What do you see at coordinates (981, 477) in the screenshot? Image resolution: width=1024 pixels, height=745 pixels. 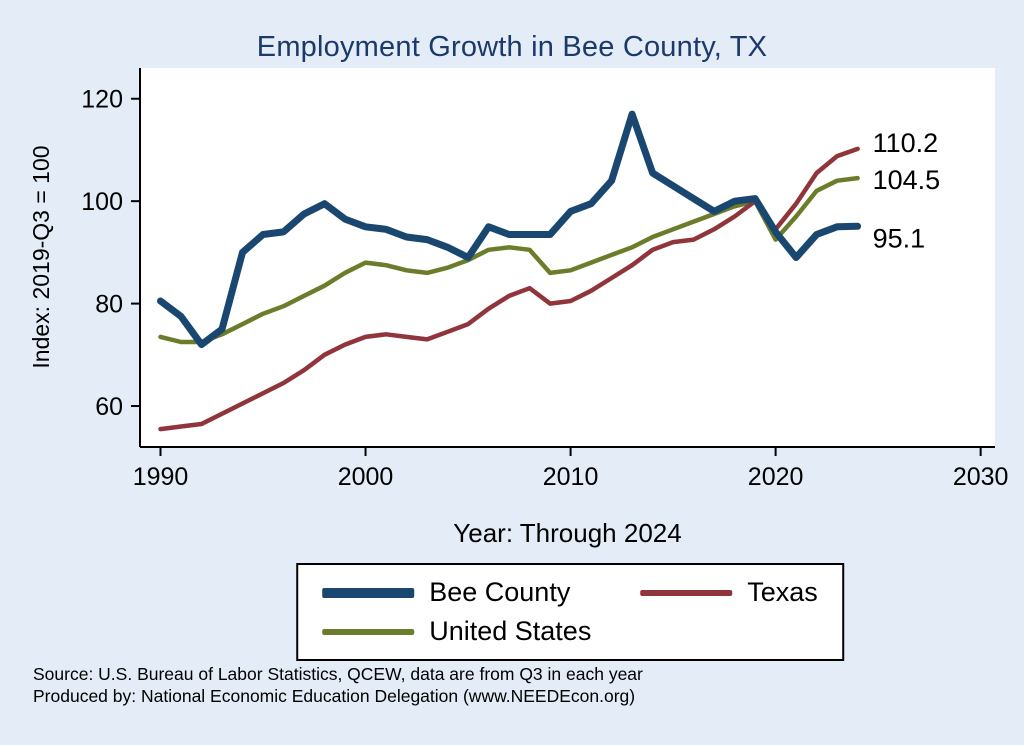 I see `x-tick-label: 2030` at bounding box center [981, 477].